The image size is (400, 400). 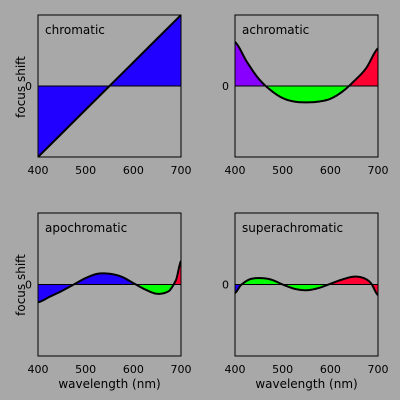 I want to click on y-axis-label-top: focus shift, so click(x=21, y=87).